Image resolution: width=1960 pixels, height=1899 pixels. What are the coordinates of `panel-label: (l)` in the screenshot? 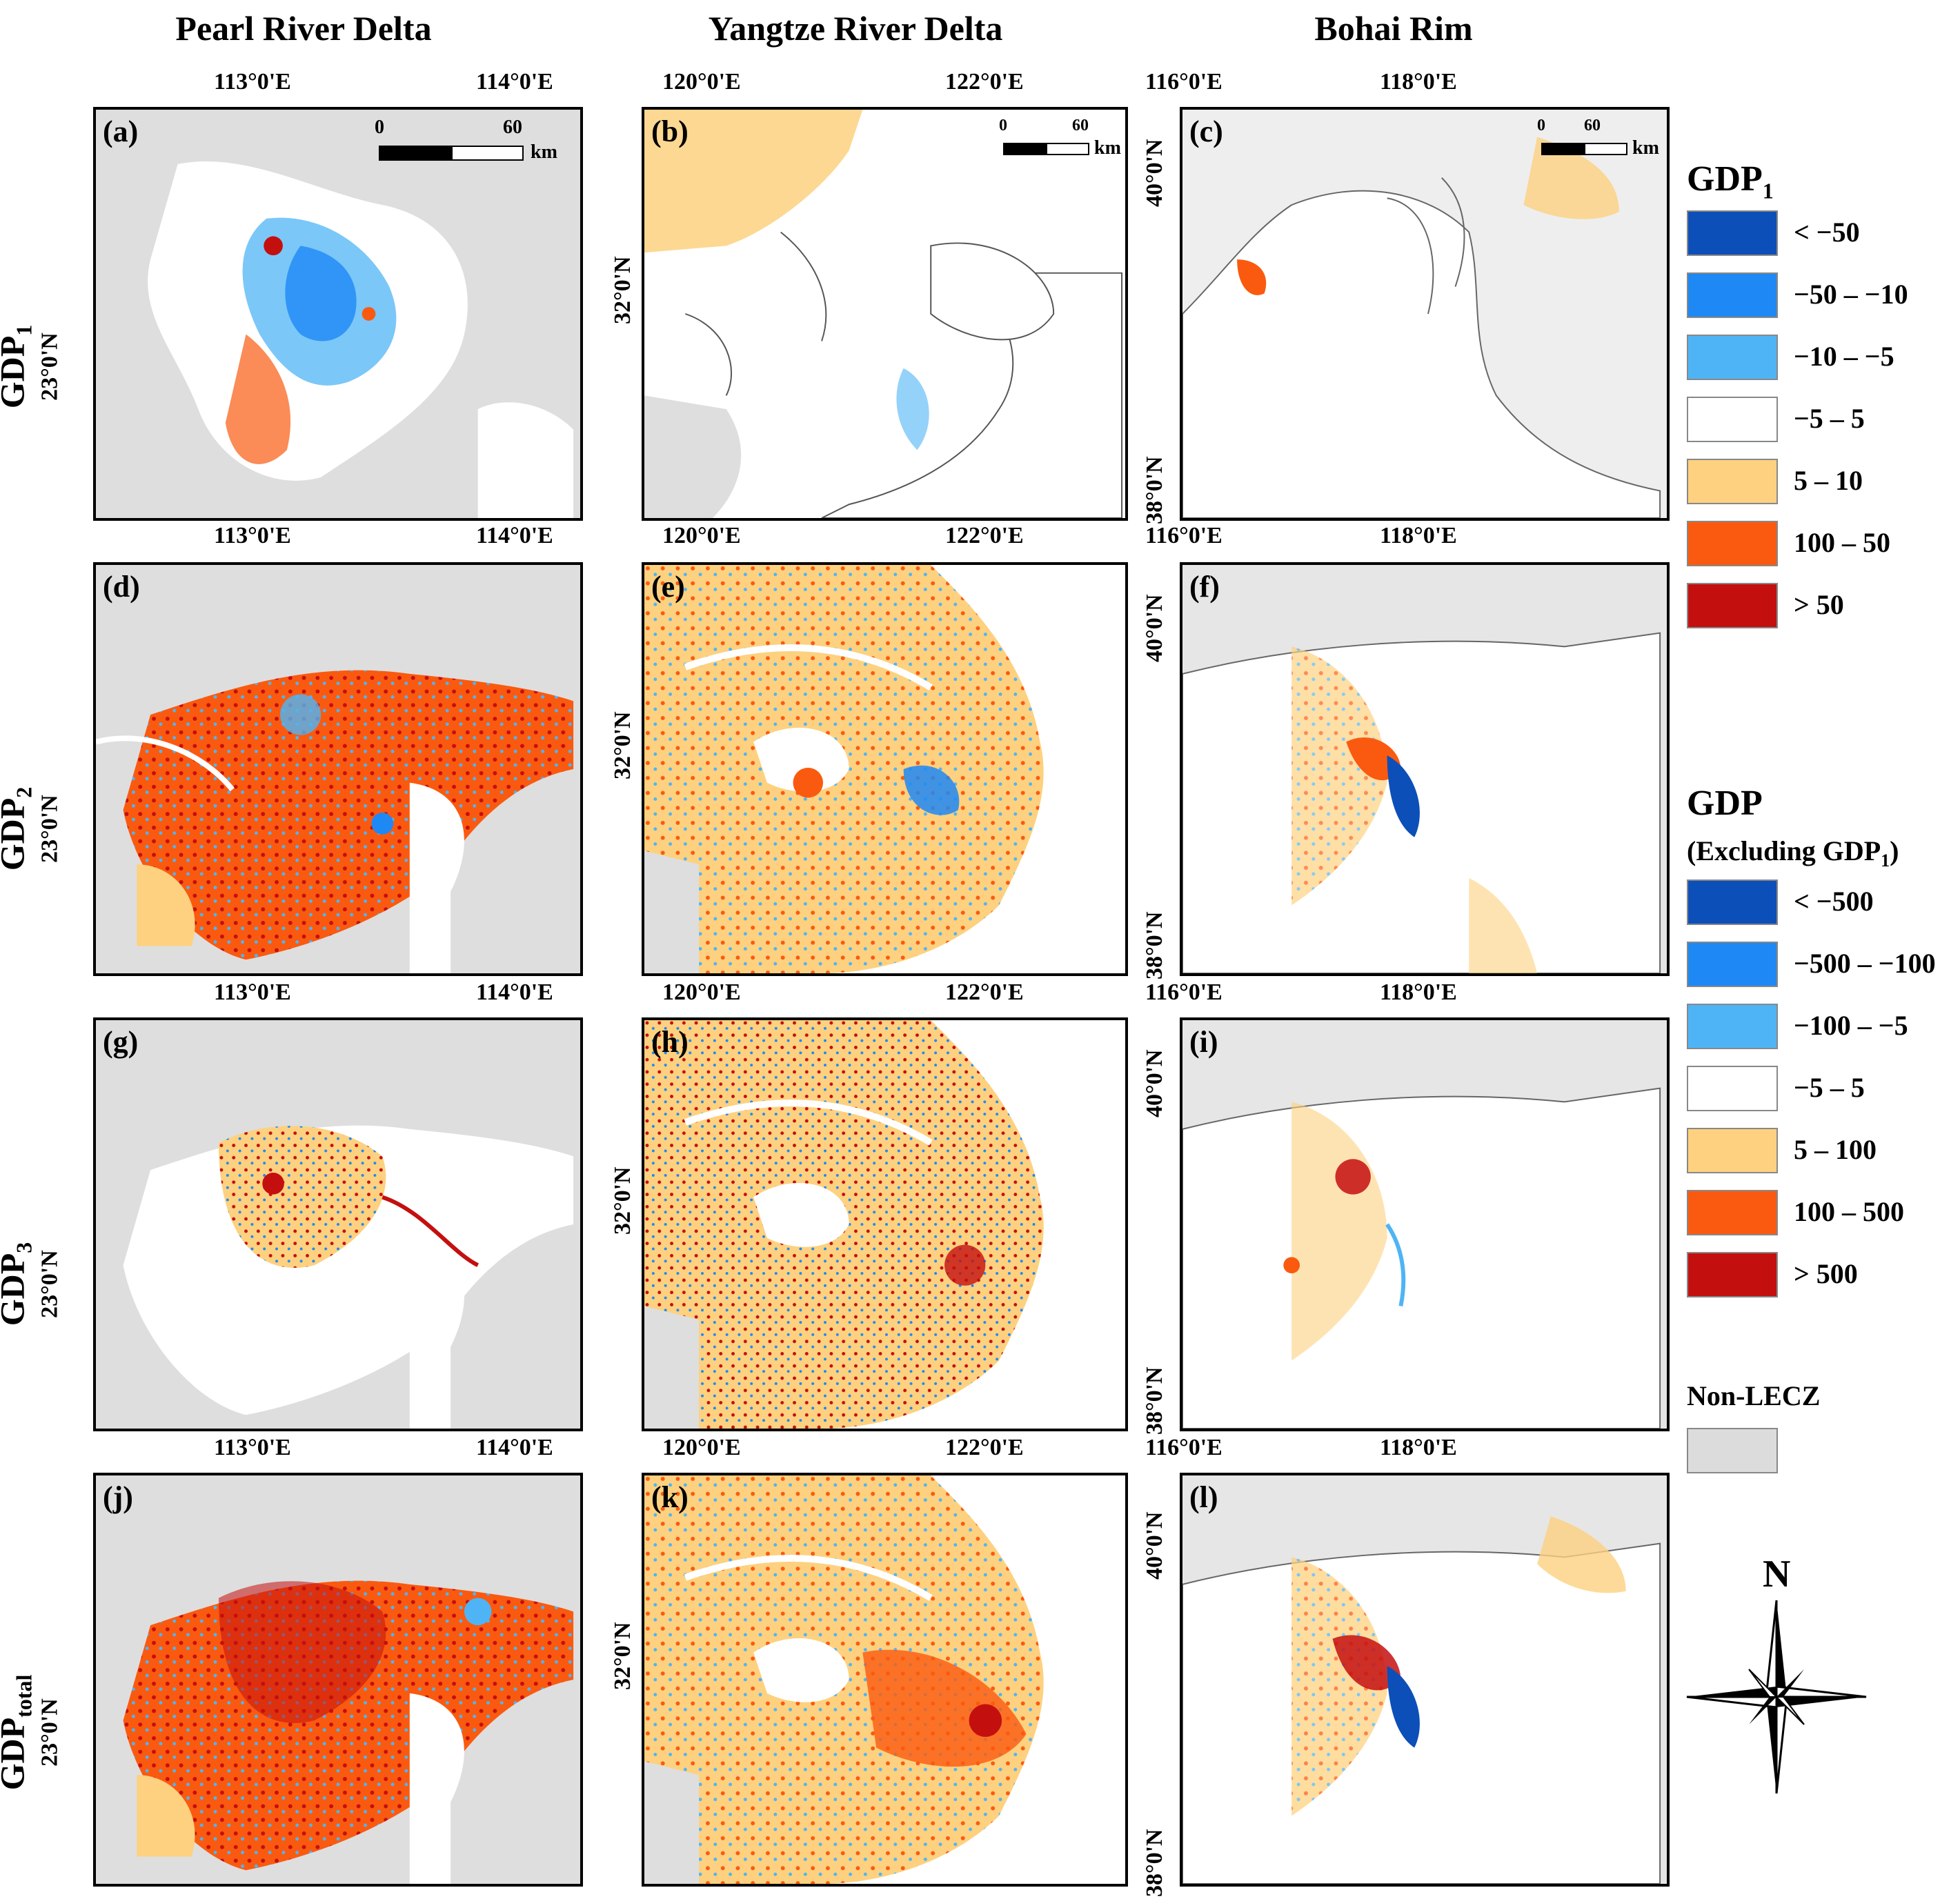 It's located at (1203, 1497).